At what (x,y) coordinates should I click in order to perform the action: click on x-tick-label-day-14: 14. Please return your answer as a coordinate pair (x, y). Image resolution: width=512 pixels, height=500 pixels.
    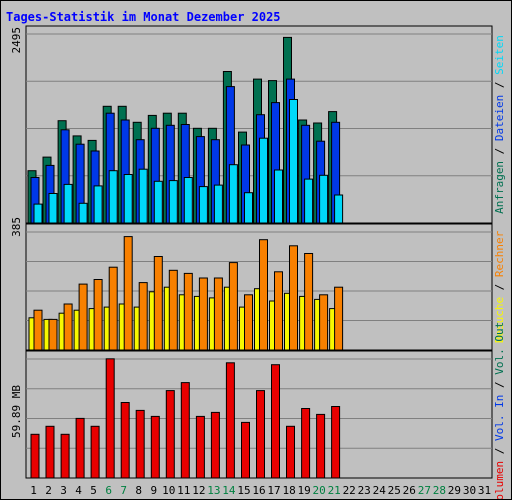
    Looking at the image, I should click on (229, 490).